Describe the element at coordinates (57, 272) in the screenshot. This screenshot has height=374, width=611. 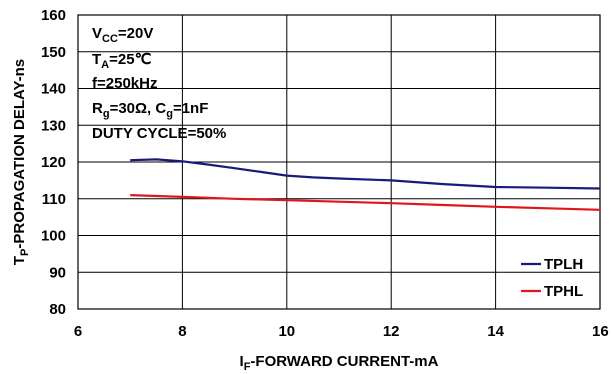
I see `y-tick-label: 90` at that location.